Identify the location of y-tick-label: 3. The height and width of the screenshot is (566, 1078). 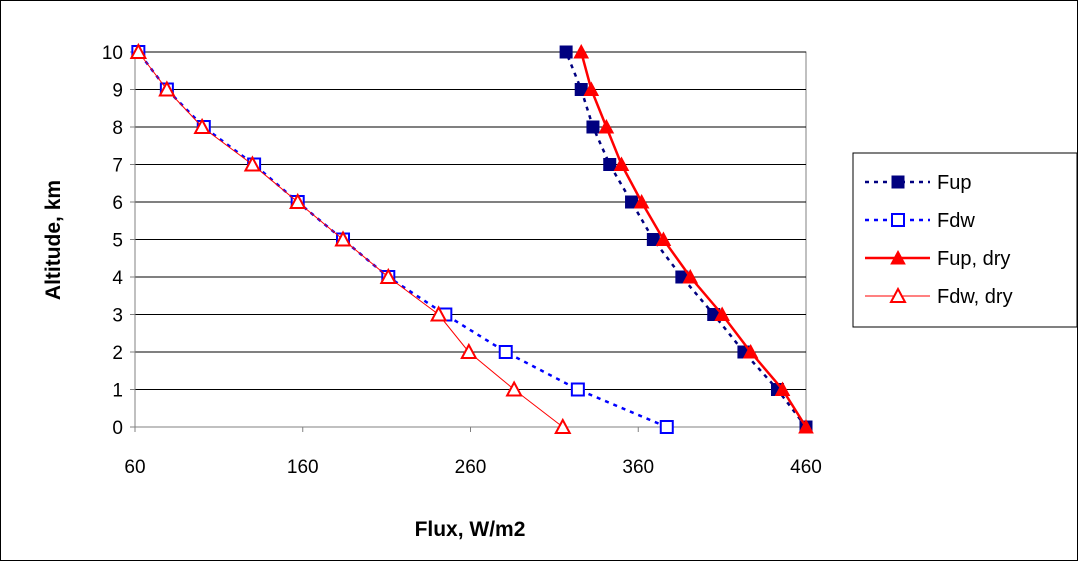
(117, 316).